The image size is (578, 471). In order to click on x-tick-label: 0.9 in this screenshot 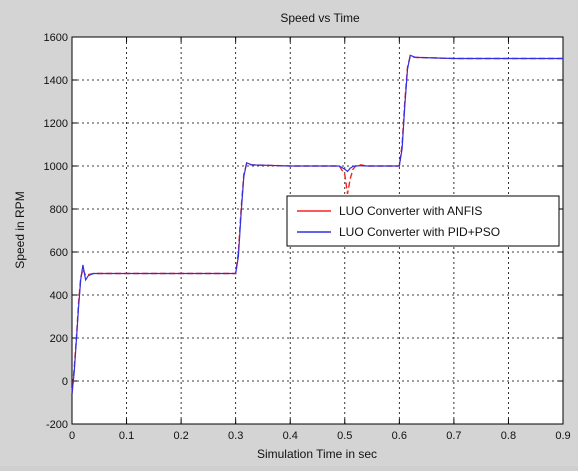, I will do `click(562, 436)`.